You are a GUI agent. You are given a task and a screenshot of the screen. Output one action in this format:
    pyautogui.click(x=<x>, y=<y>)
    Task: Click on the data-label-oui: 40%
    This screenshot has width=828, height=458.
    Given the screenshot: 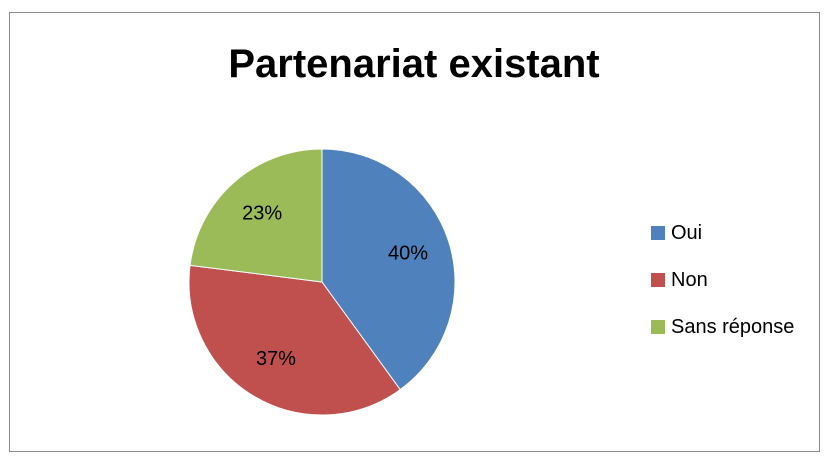 What is the action you would take?
    pyautogui.click(x=408, y=253)
    